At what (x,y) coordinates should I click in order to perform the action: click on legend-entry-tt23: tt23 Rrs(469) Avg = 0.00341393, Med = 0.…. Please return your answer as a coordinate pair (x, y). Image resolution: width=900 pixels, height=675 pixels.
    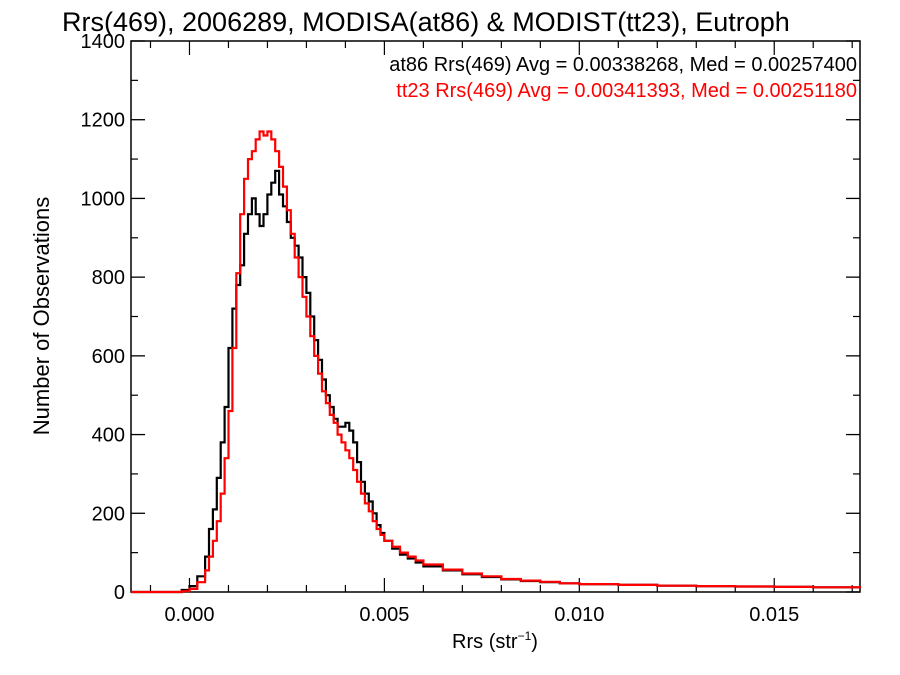
    Looking at the image, I should click on (626, 91).